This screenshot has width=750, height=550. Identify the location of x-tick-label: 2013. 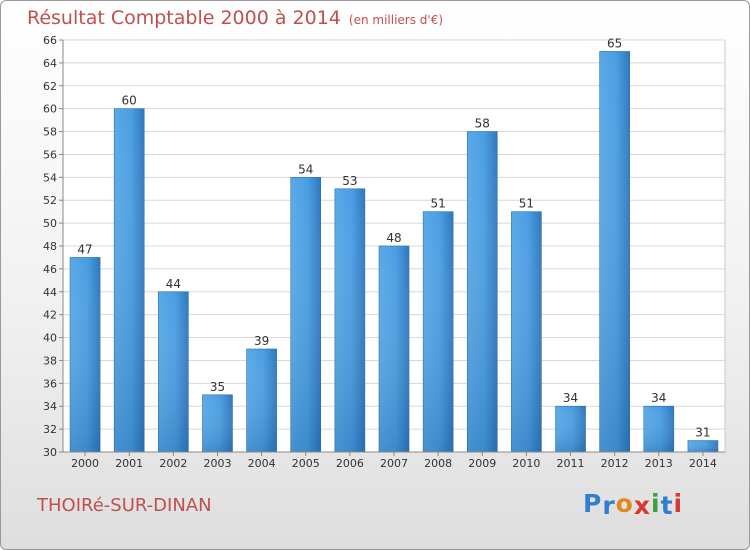
(659, 463).